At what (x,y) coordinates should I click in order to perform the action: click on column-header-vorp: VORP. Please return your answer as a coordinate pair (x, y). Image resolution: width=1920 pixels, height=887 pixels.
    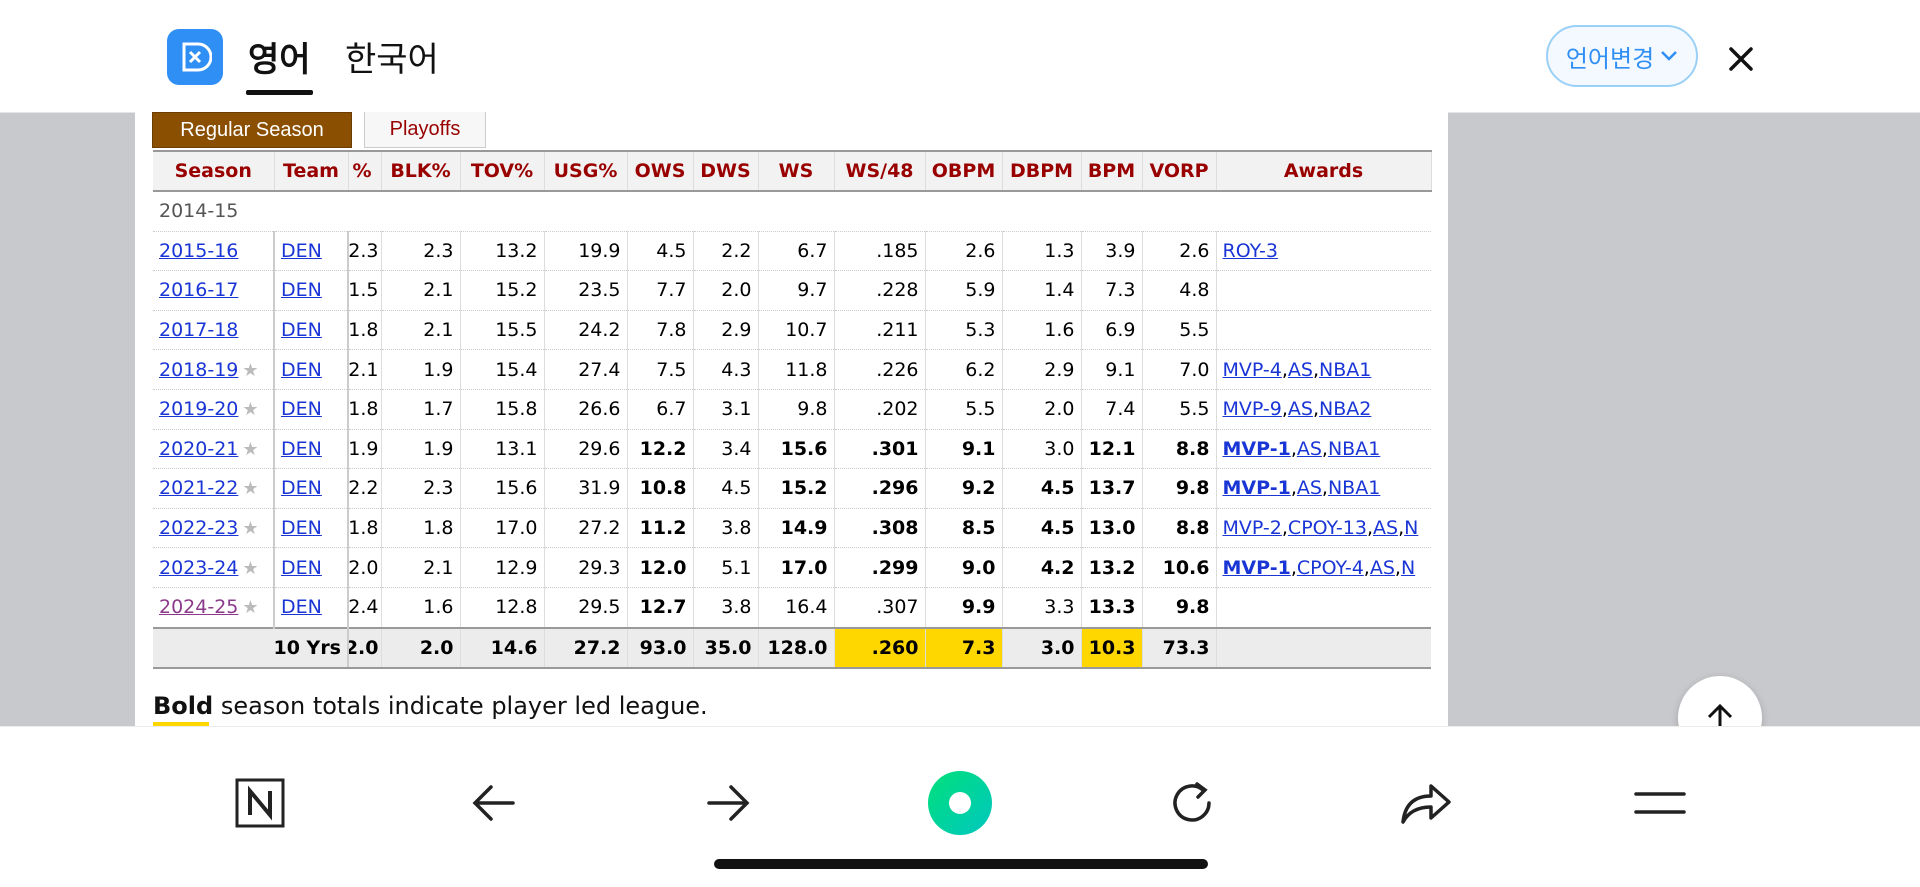
    Looking at the image, I should click on (1179, 171).